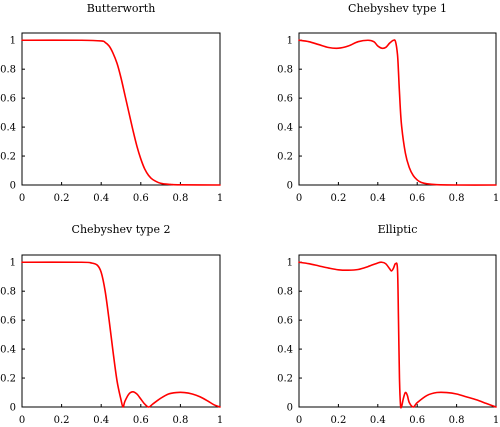 The width and height of the screenshot is (500, 427). I want to click on chart-title: Chebyshev type 2, so click(121, 229).